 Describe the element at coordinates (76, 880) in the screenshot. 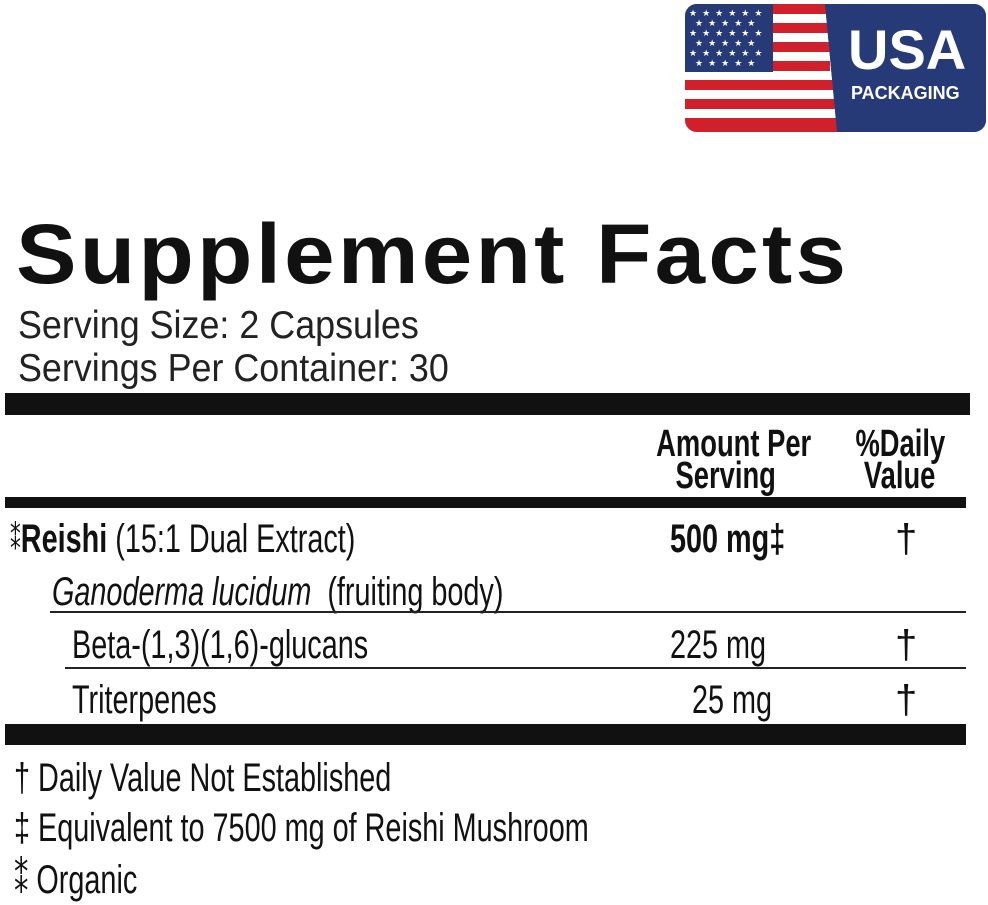

I see `footnote-text: ⁑ Organic` at that location.